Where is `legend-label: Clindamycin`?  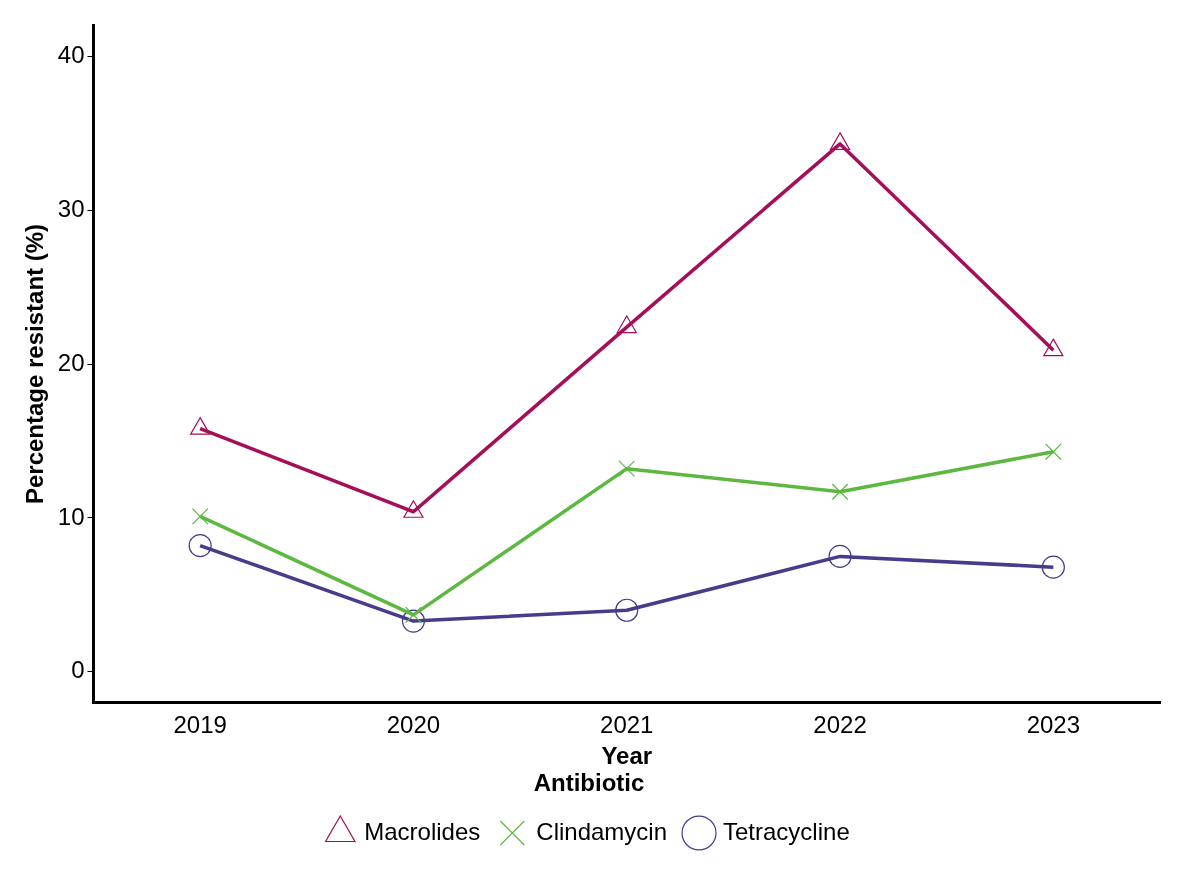
legend-label: Clindamycin is located at coordinates (602, 831).